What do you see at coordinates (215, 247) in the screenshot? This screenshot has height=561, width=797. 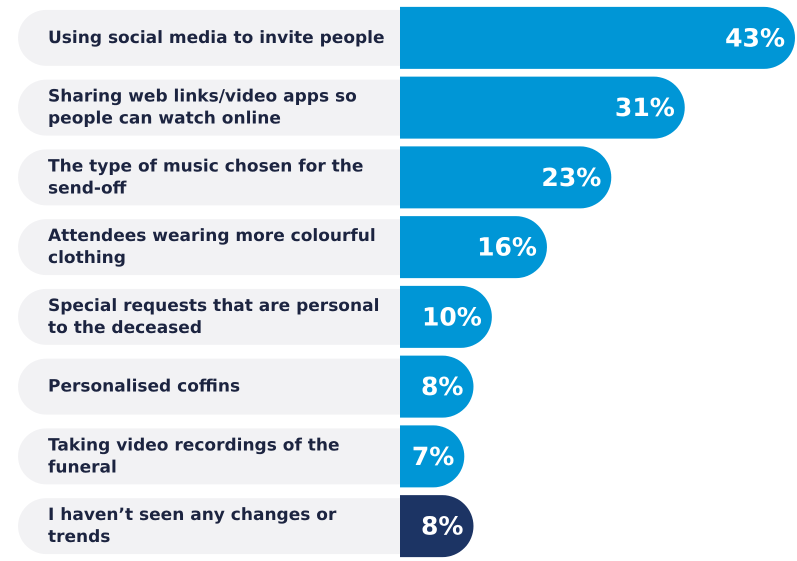 I see `y-tick-label: Attendees wearing more colourful clothing` at bounding box center [215, 247].